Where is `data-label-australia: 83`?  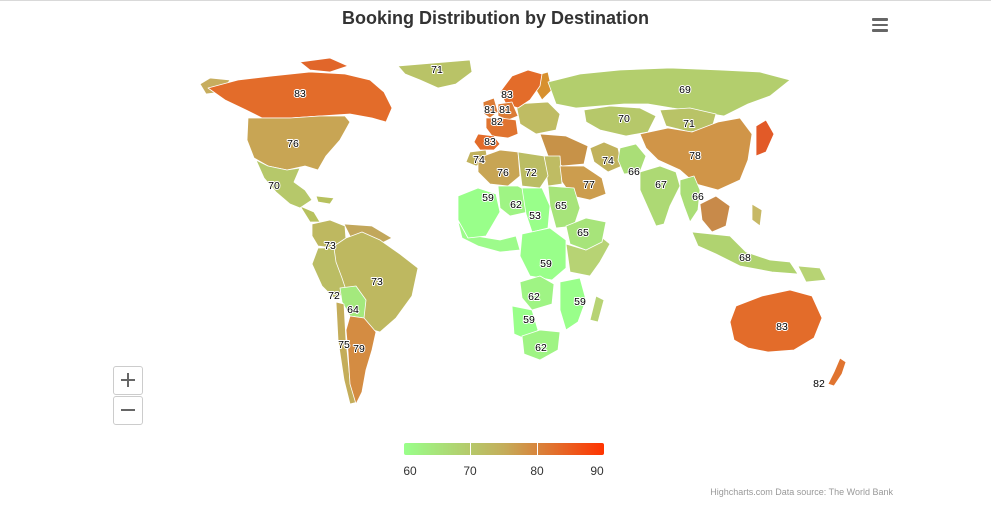 data-label-australia: 83 is located at coordinates (782, 327).